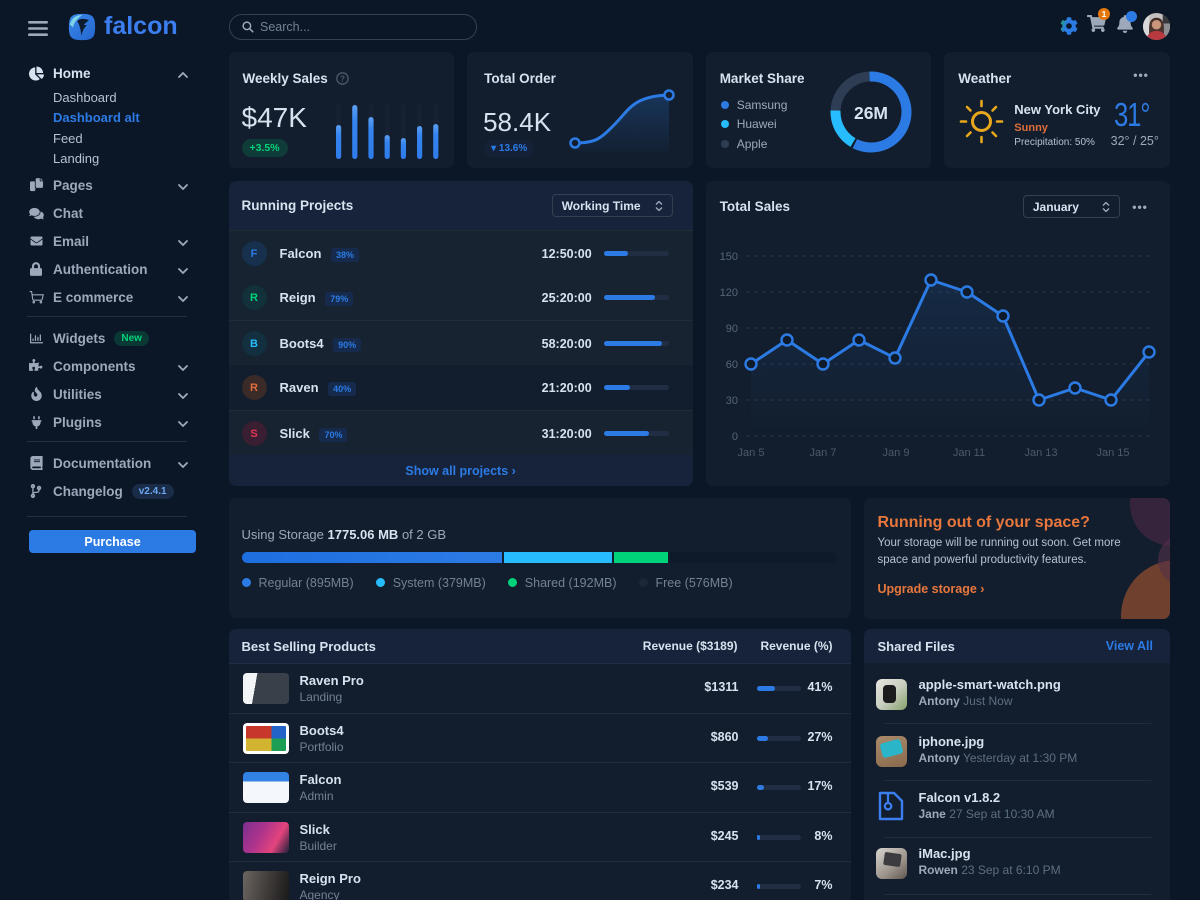  I want to click on svg-text: 90, so click(731, 329).